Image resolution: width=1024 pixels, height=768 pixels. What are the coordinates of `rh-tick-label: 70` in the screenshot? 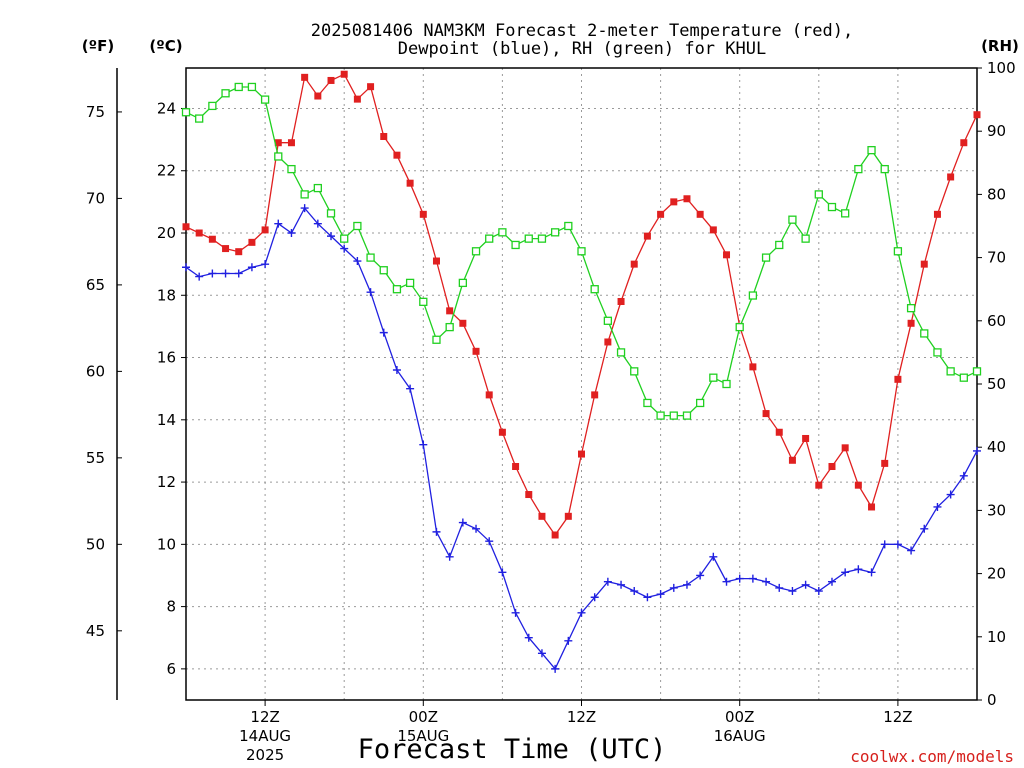 It's located at (996, 258).